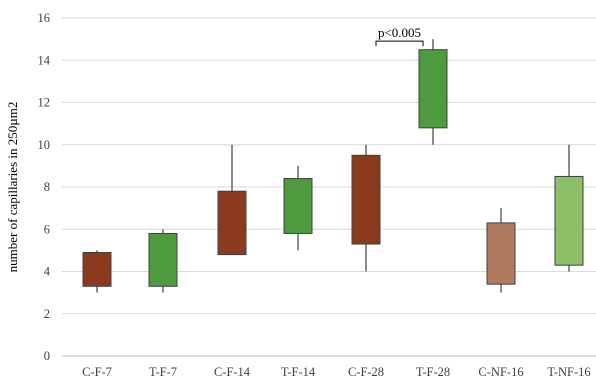 The width and height of the screenshot is (596, 378). What do you see at coordinates (433, 371) in the screenshot?
I see `x-tick-label: T-F-28` at bounding box center [433, 371].